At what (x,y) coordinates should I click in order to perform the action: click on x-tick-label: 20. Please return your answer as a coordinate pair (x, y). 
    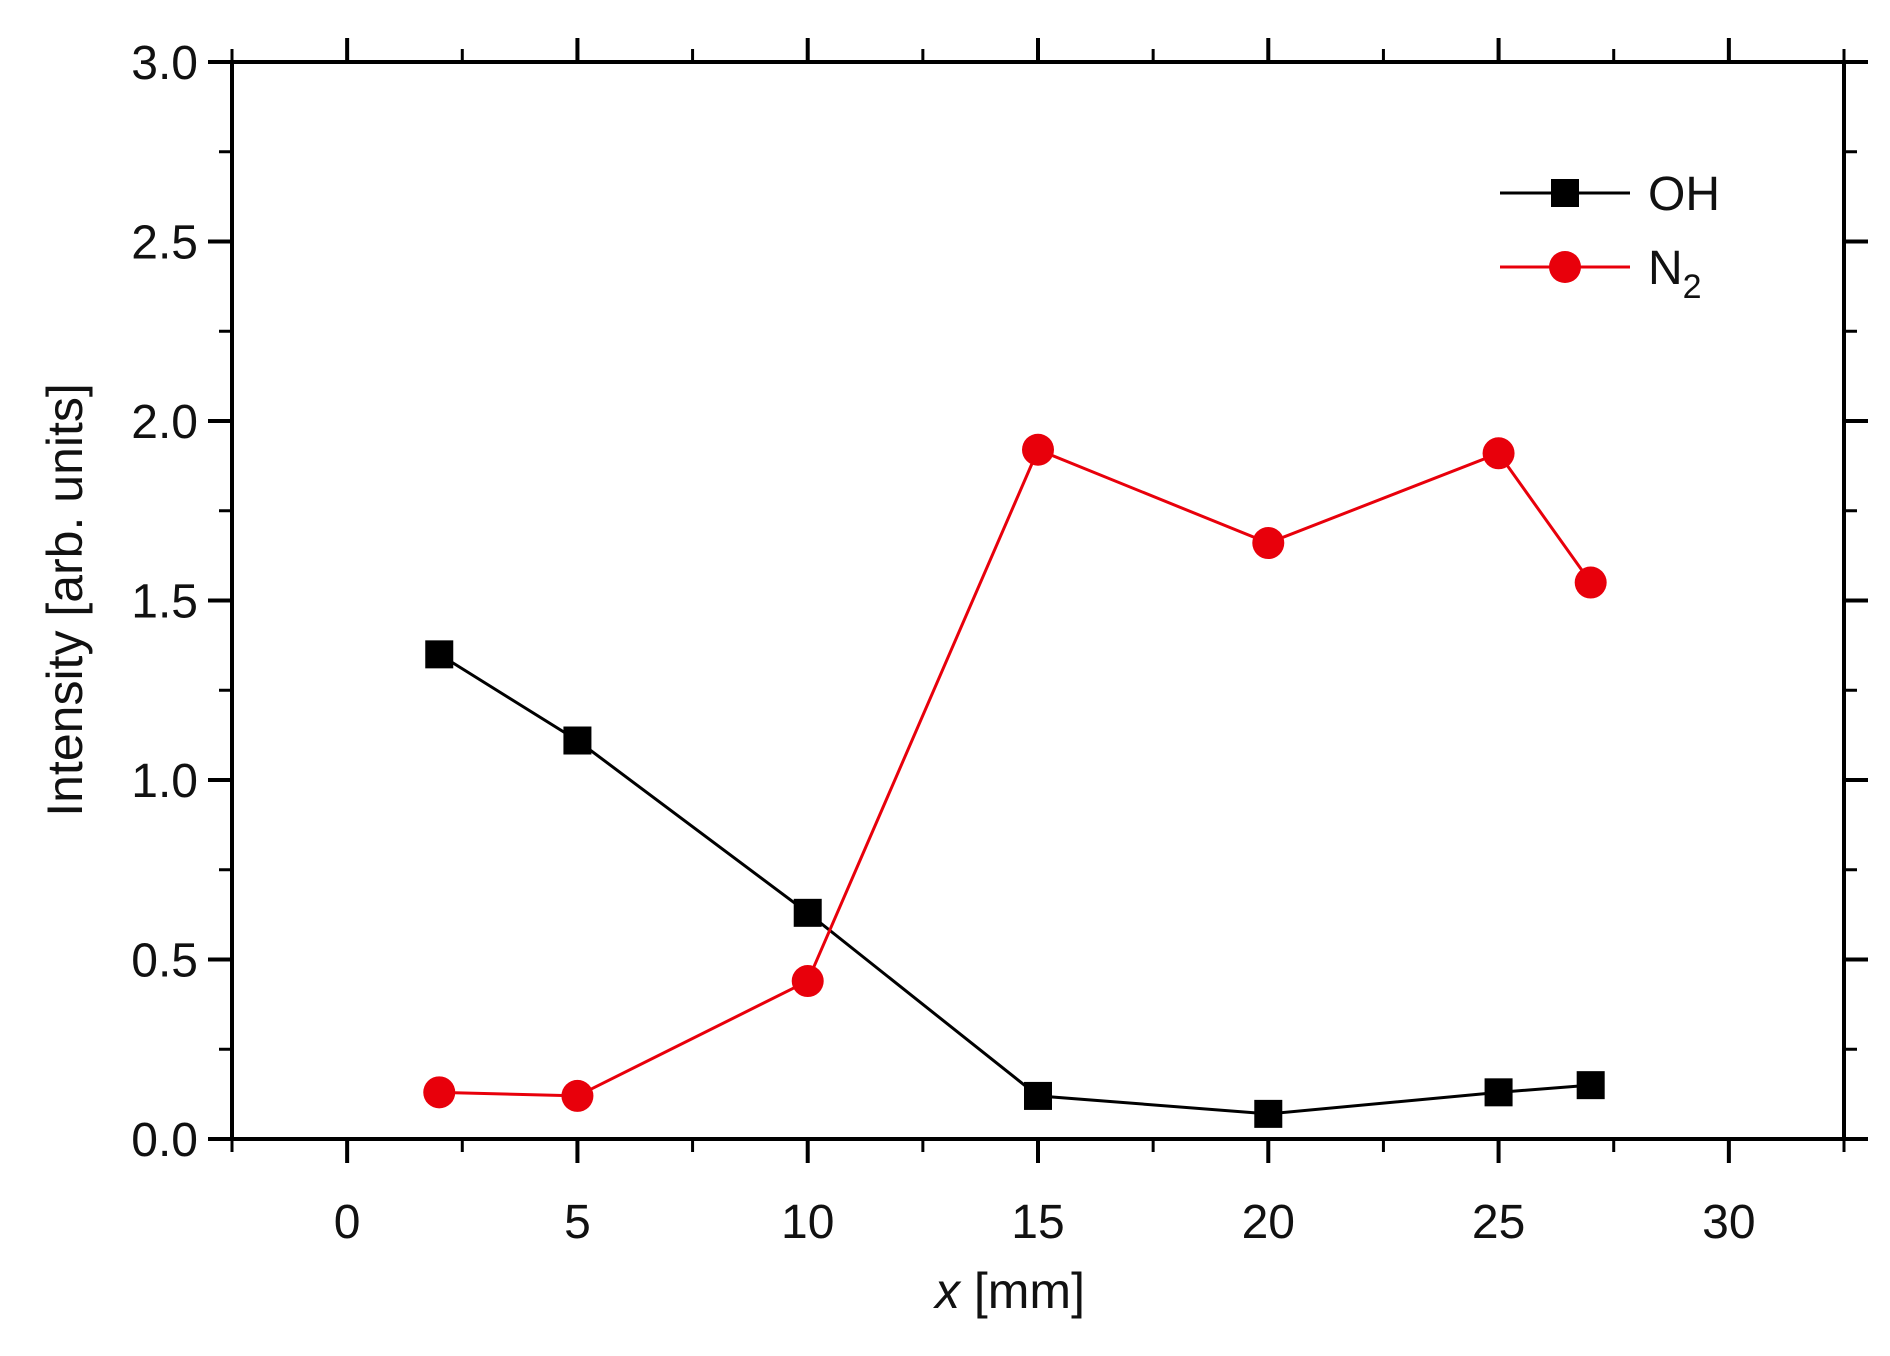
    Looking at the image, I should click on (1268, 1222).